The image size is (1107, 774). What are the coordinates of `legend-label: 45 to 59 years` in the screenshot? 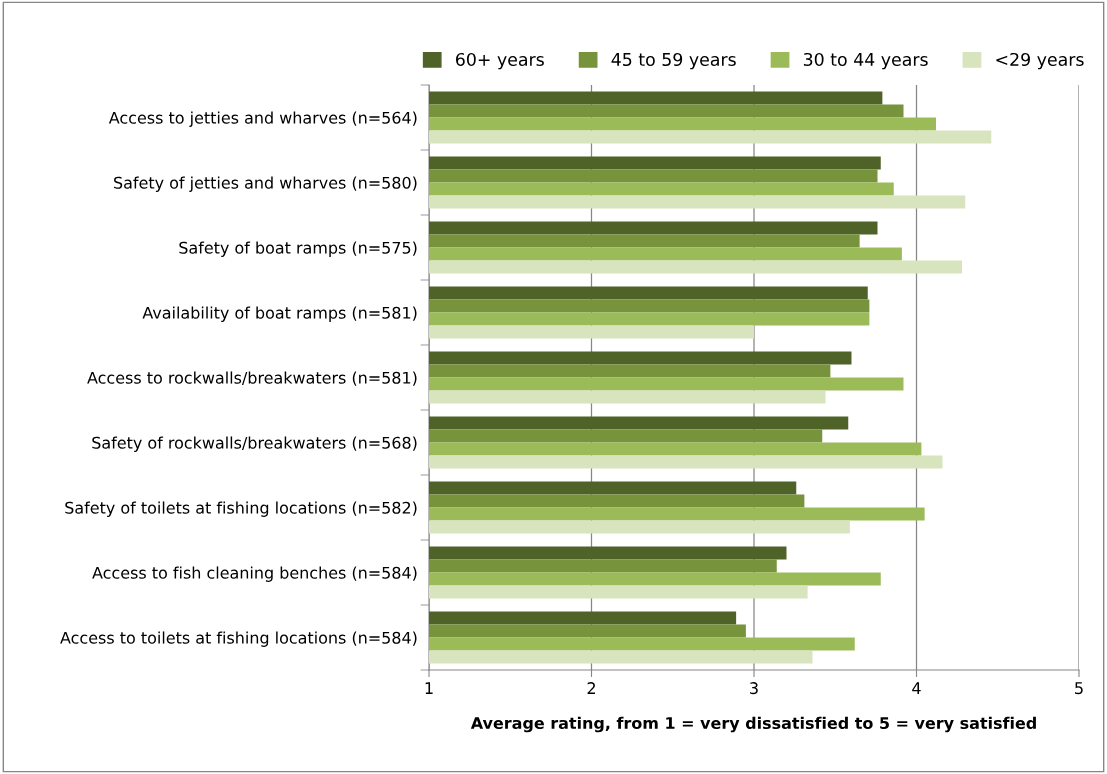 It's located at (673, 61).